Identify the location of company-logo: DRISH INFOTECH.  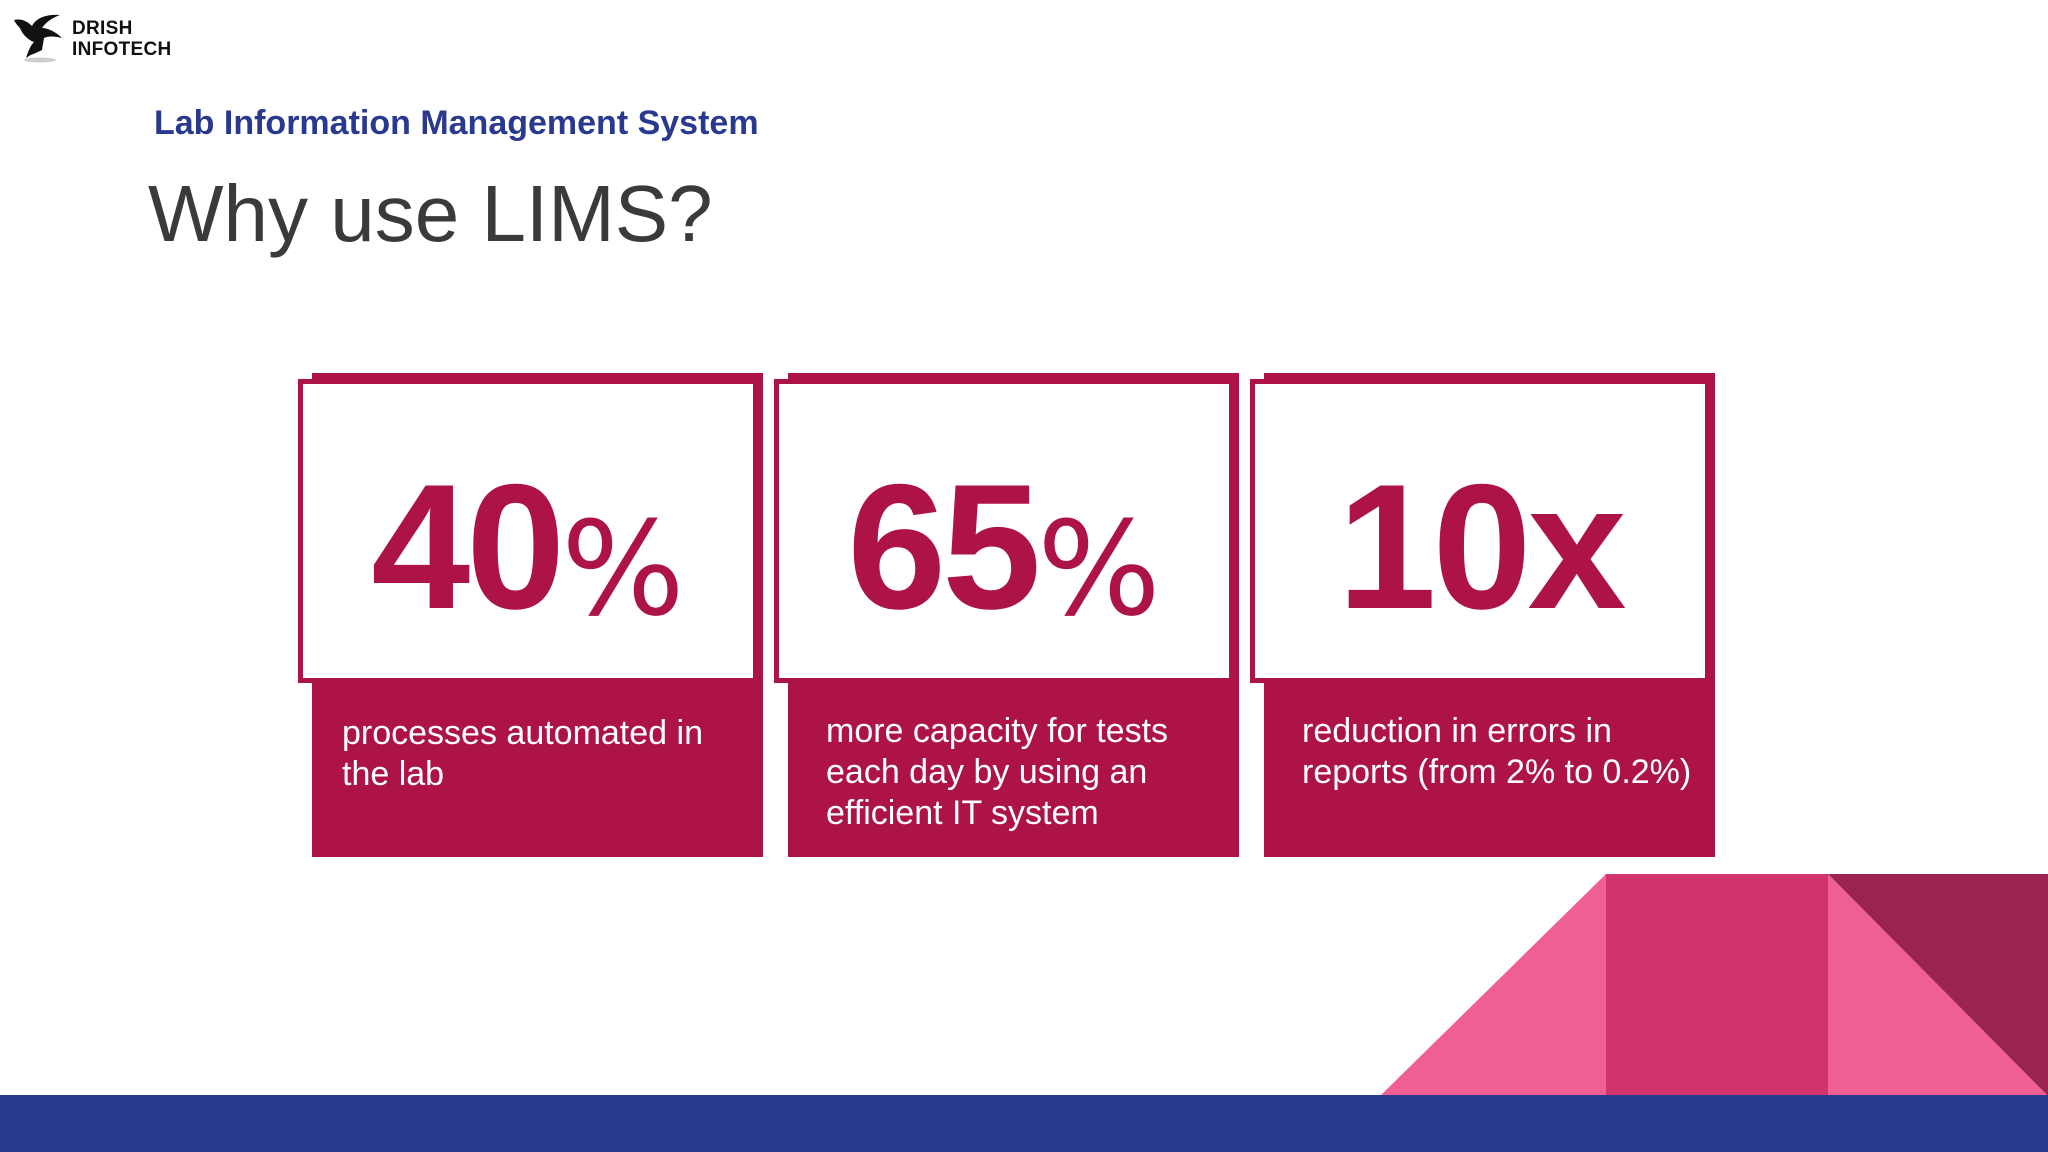
(97, 40).